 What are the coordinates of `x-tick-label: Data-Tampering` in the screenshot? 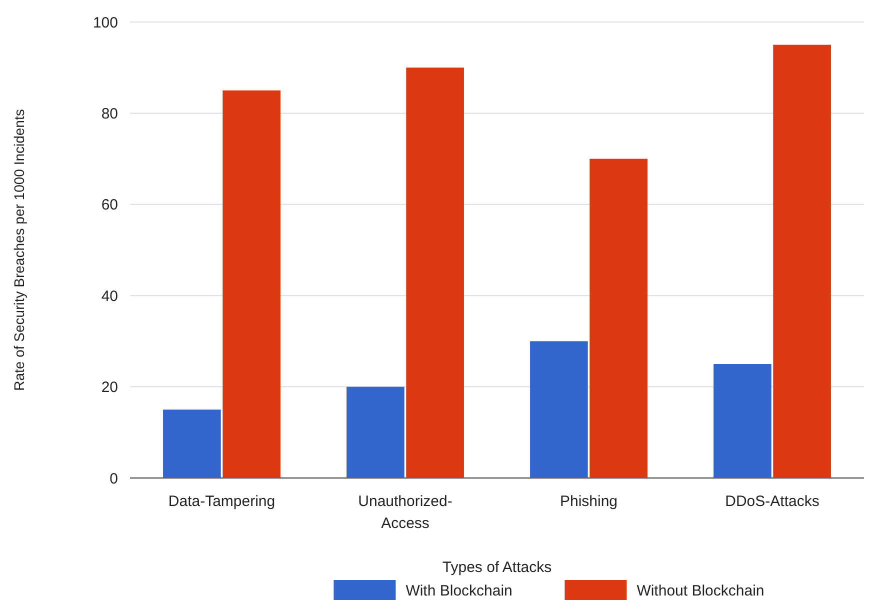 It's located at (222, 501).